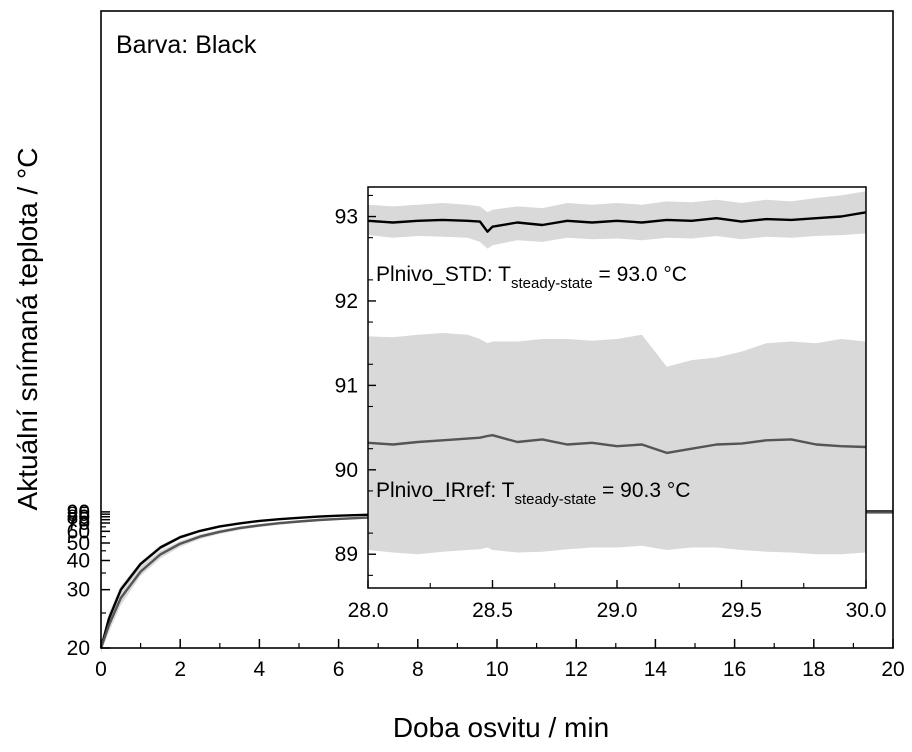 The width and height of the screenshot is (912, 752). What do you see at coordinates (78, 648) in the screenshot?
I see `main-y-tick-label-20: 20` at bounding box center [78, 648].